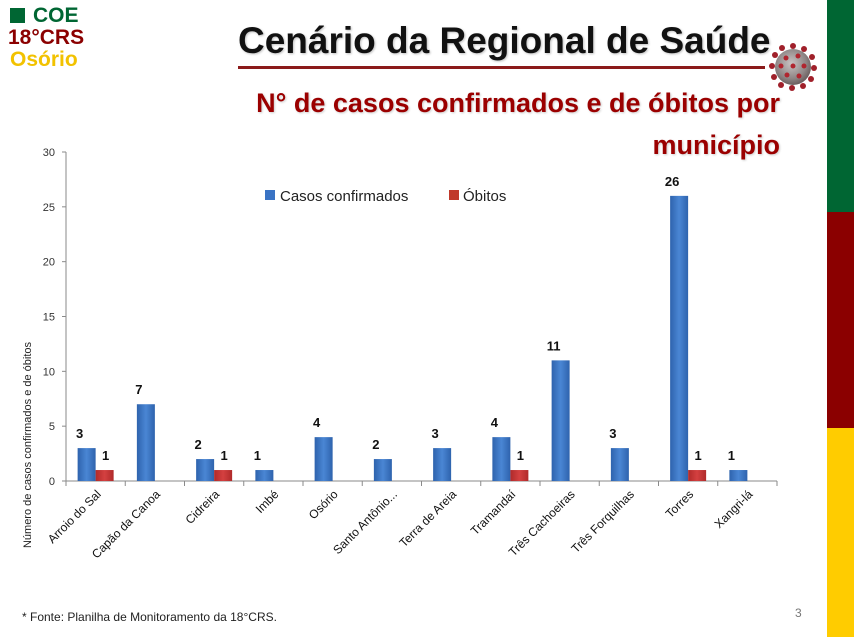 The image size is (854, 637). I want to click on legend-label-casos: Casos confirmados, so click(344, 196).